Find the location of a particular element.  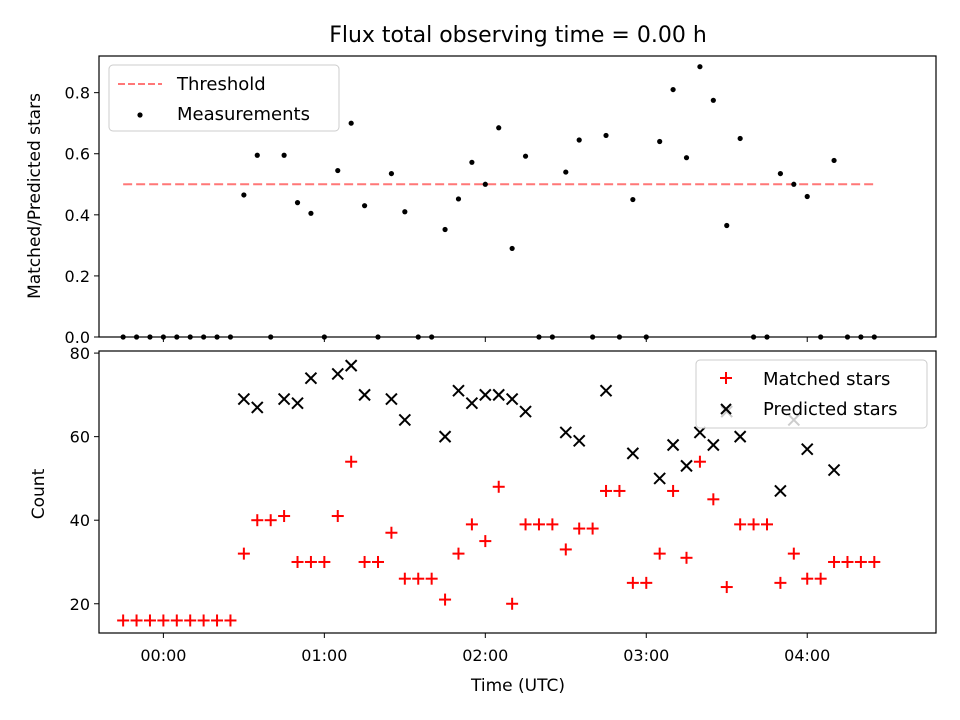

ratio-x-ticks is located at coordinates (485, 339).